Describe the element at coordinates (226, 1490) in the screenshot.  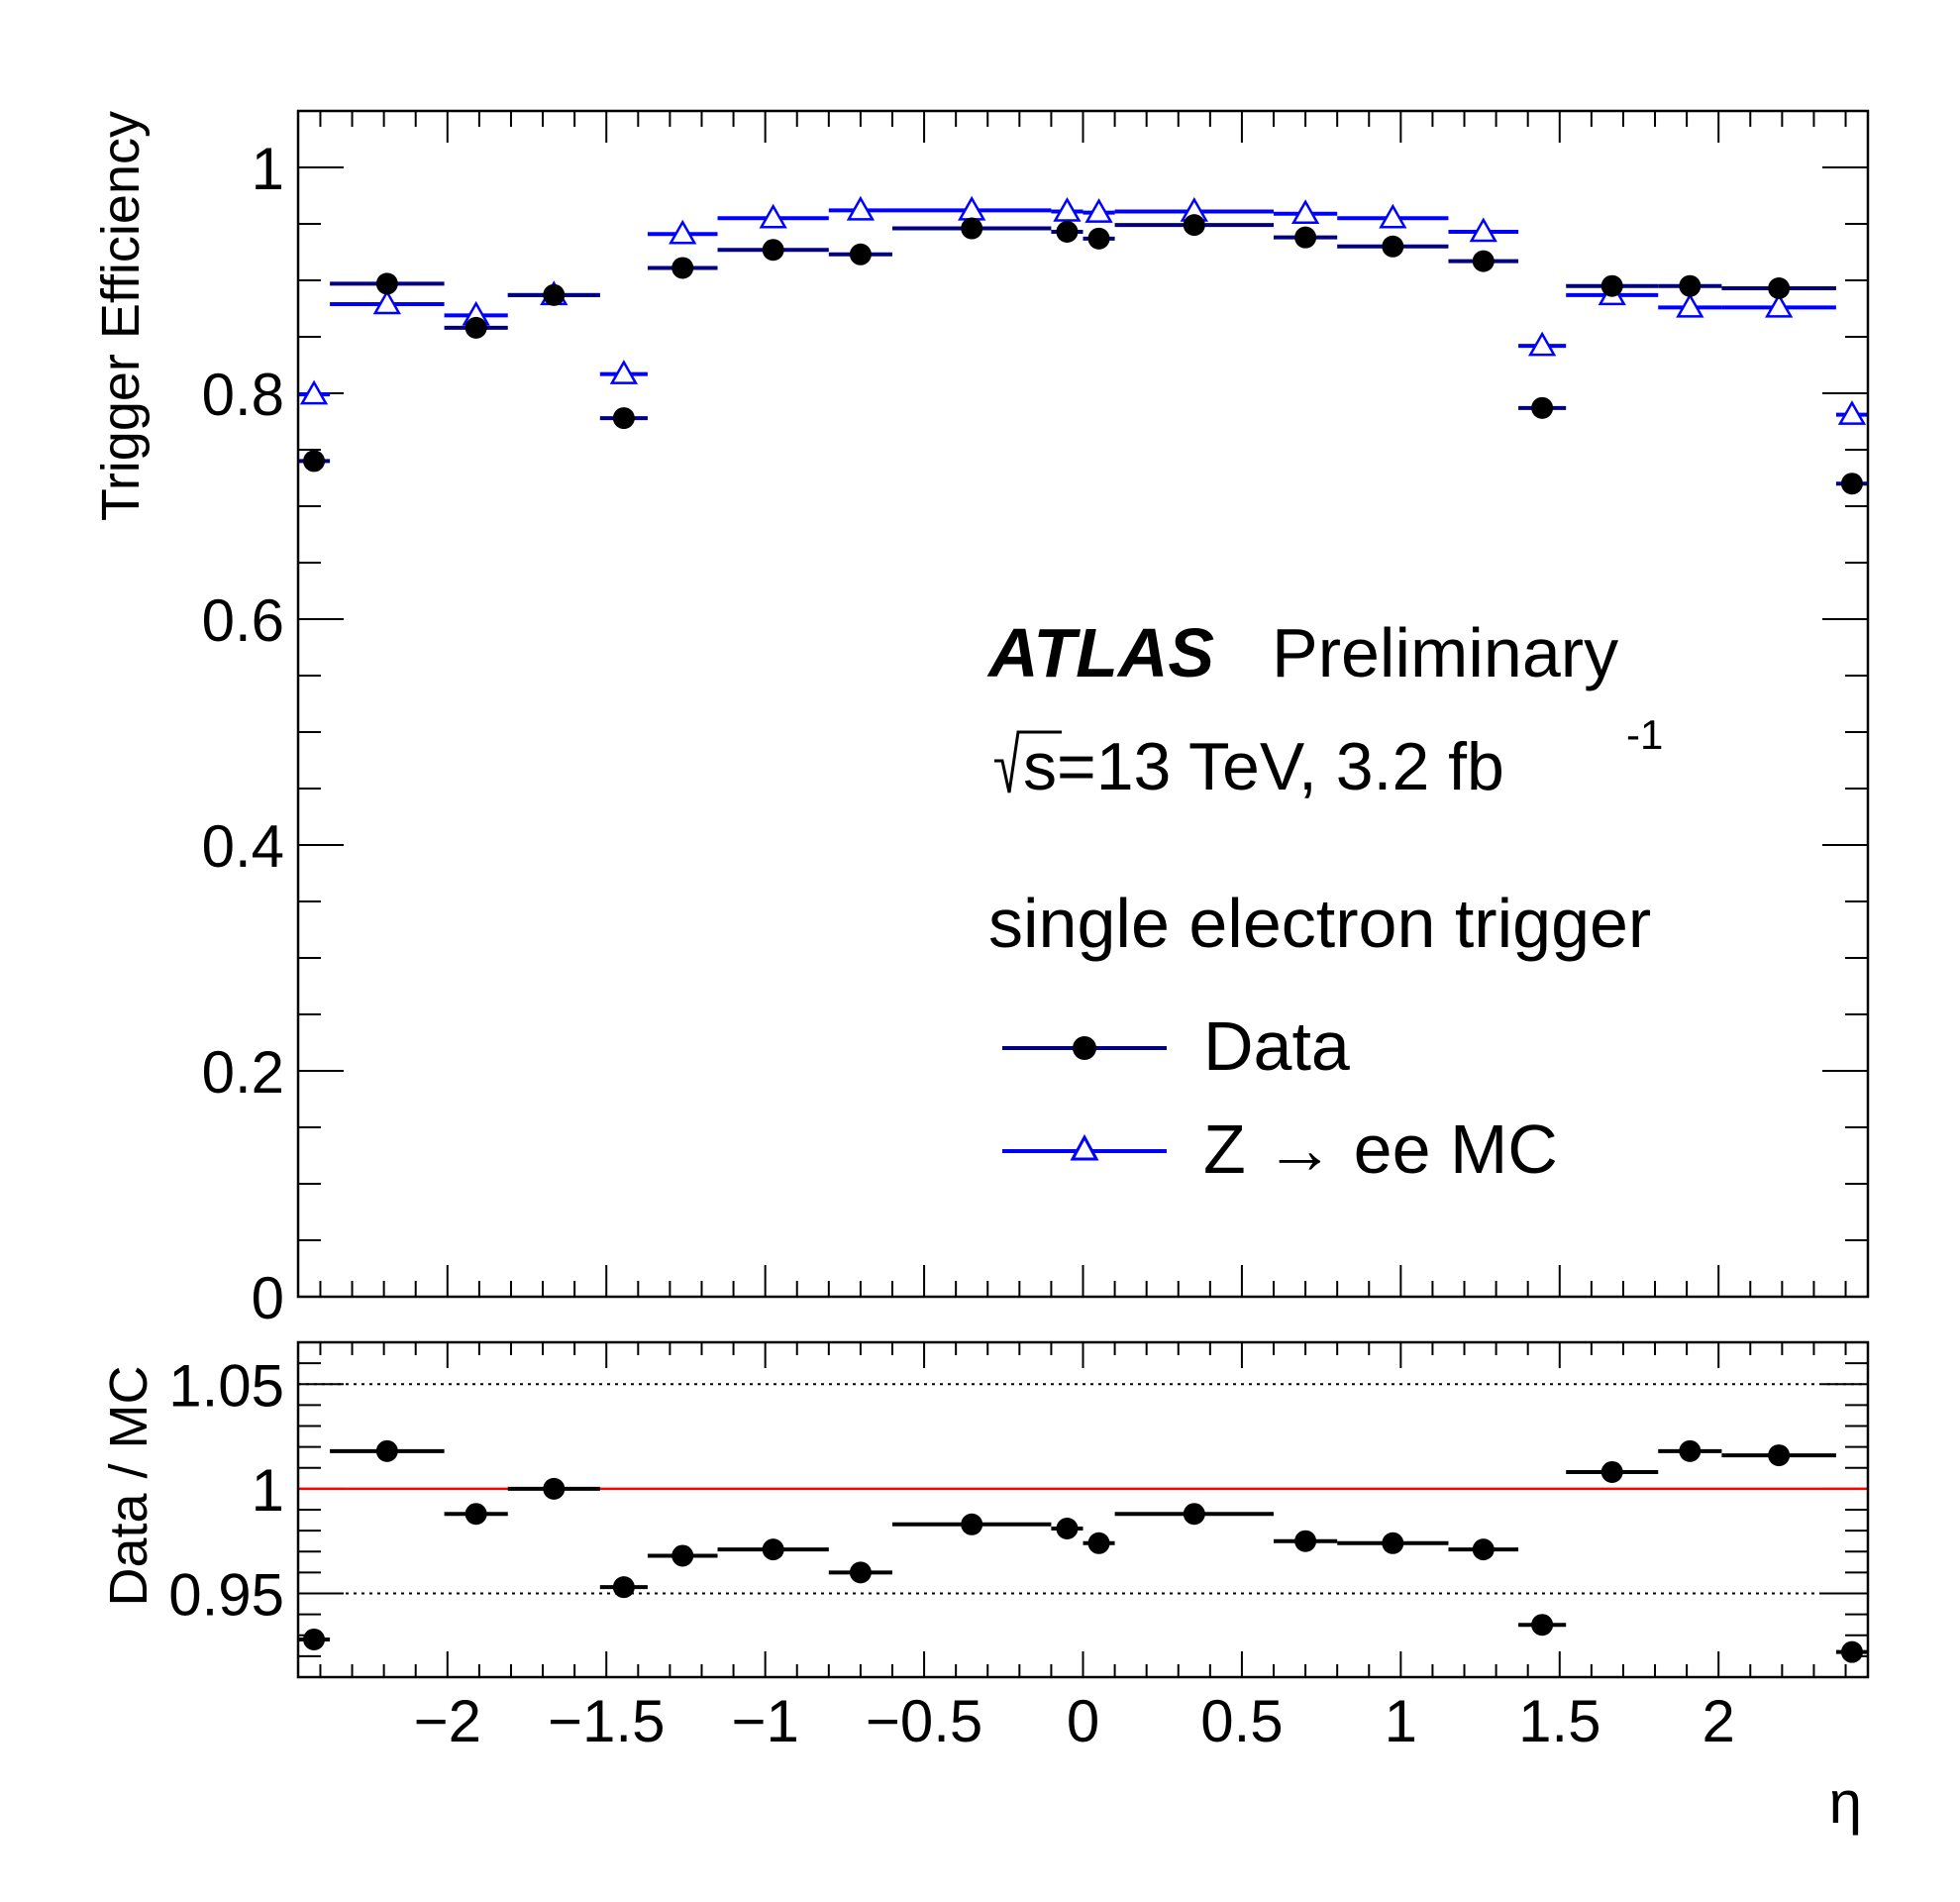
I see `ratio-y-tick-labels: 0.95 1 1.05` at that location.